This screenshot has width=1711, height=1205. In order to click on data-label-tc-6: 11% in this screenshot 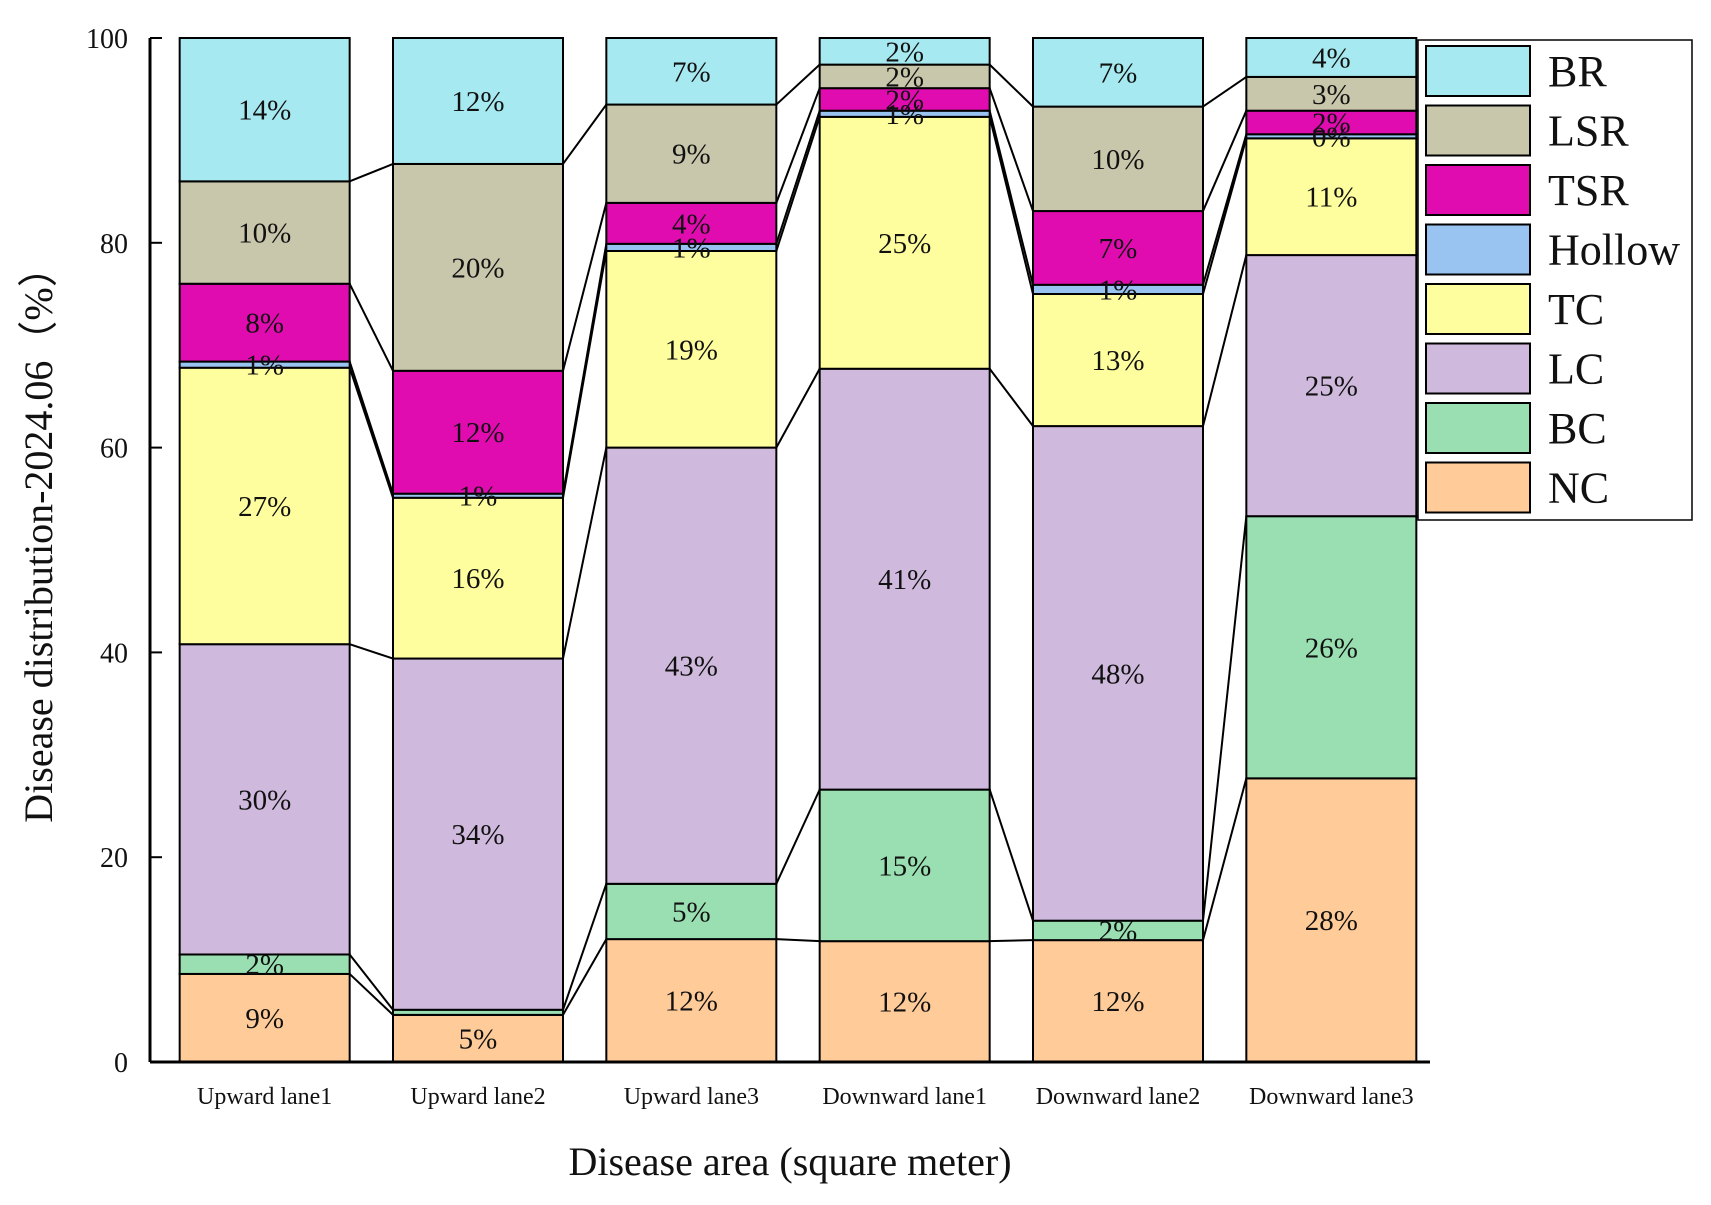, I will do `click(1331, 198)`.